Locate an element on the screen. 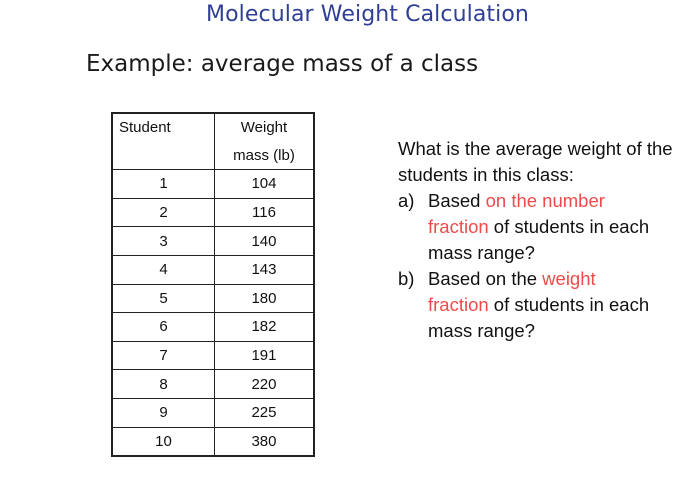 This screenshot has height=483, width=700. table-header-row-2: mass (lb) is located at coordinates (213, 156).